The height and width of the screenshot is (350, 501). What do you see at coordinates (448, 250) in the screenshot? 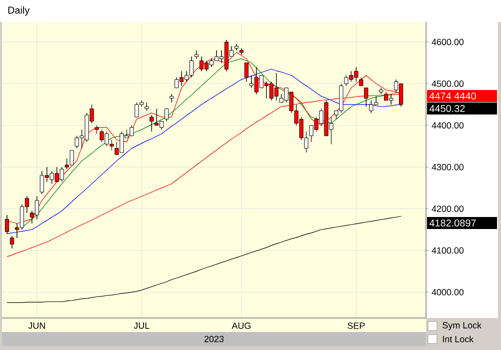
I see `y-tick-label: 4100.00` at bounding box center [448, 250].